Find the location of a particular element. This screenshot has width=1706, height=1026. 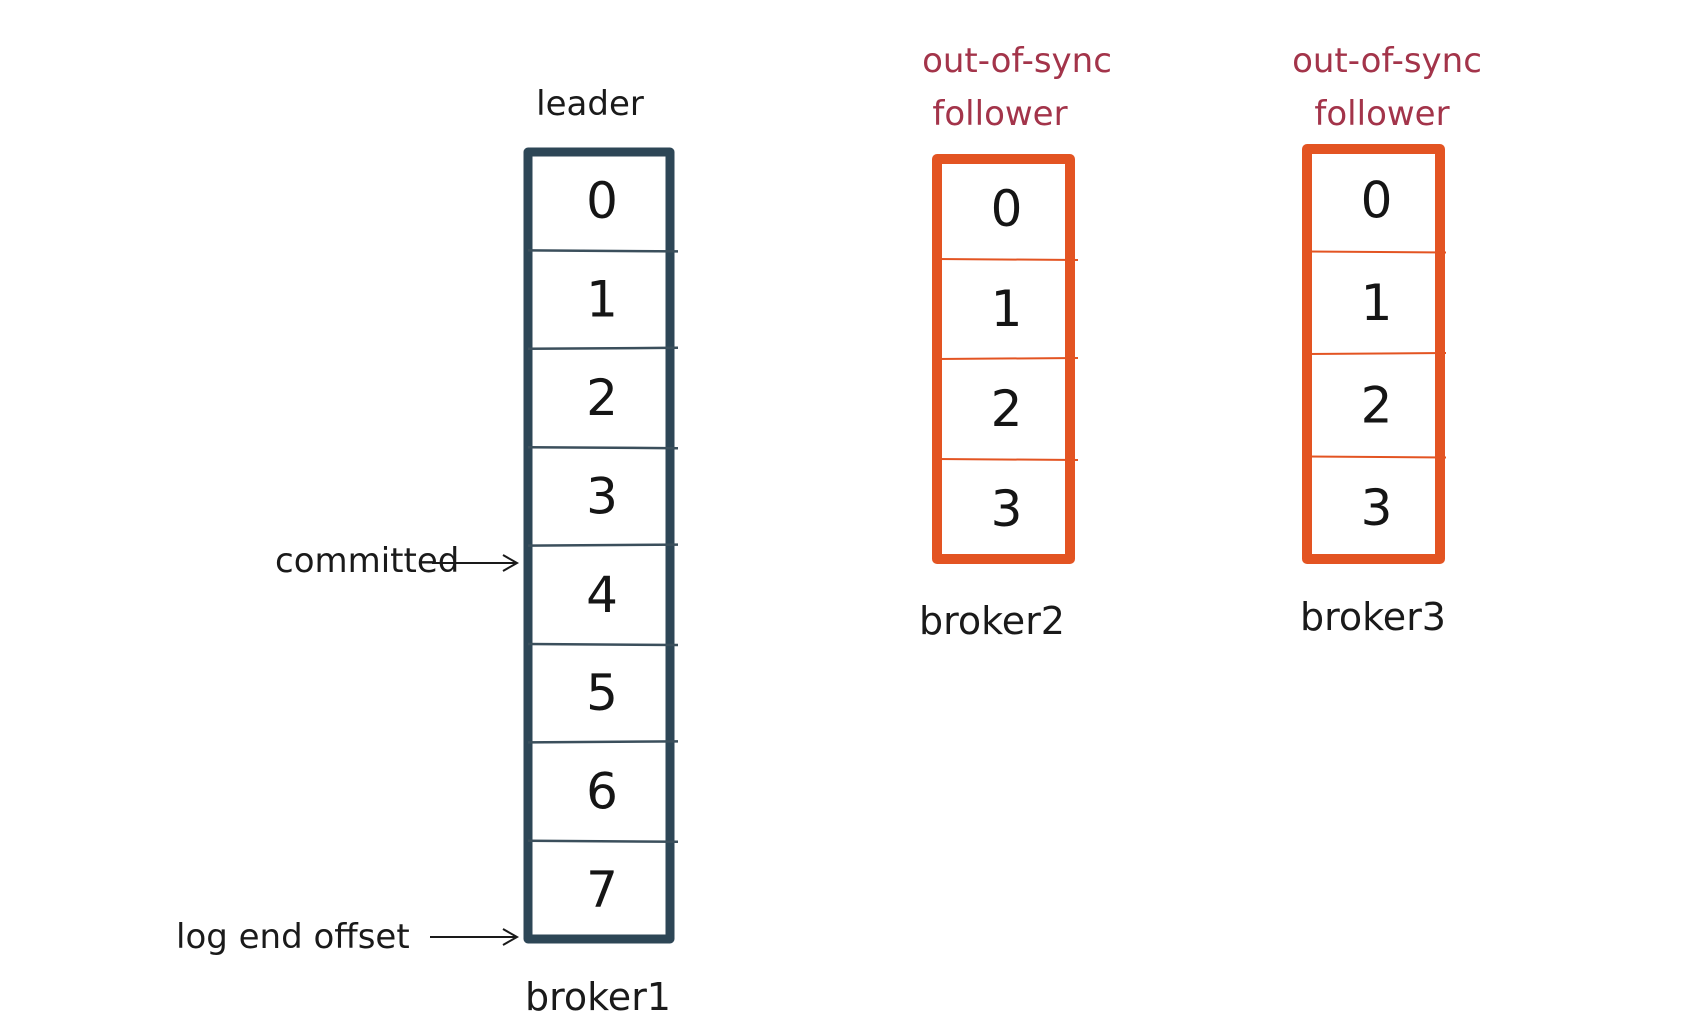

broker2-label: broker2 is located at coordinates (992, 621).